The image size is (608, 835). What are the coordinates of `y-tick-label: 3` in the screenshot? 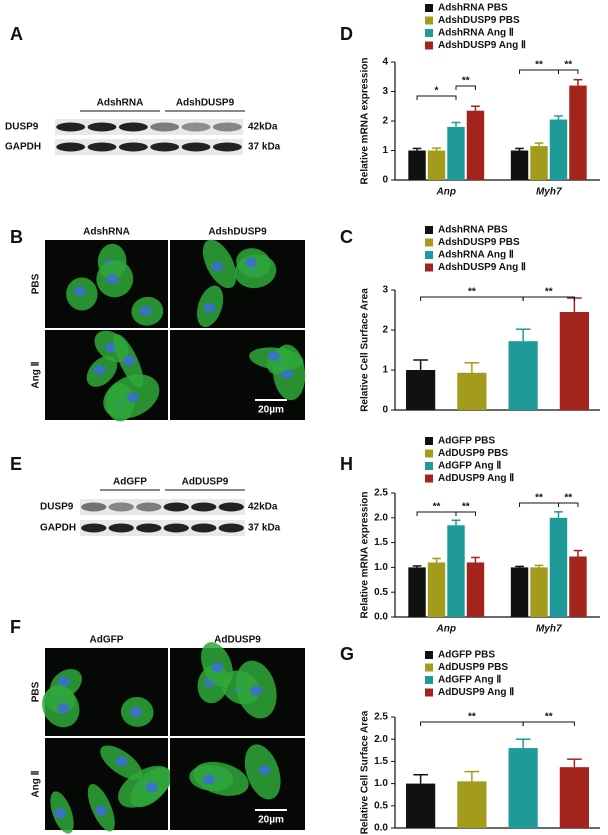 It's located at (385, 91).